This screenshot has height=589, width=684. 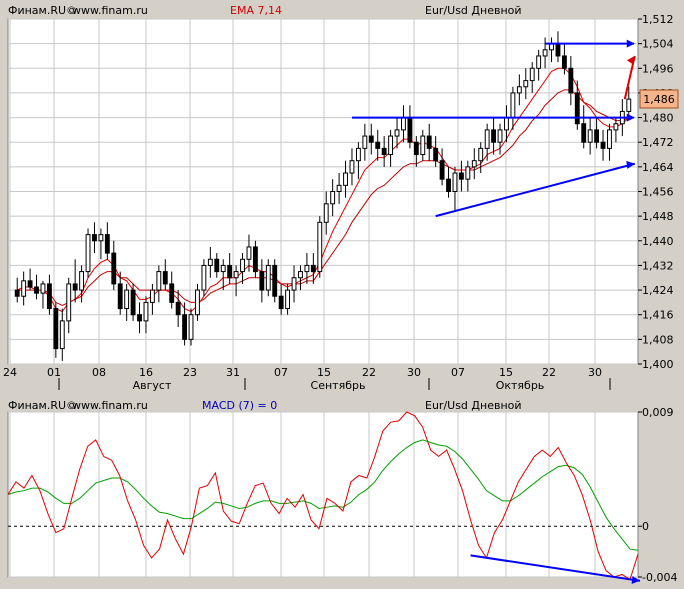 I want to click on price-y-tick-label: 1,424, so click(x=658, y=290).